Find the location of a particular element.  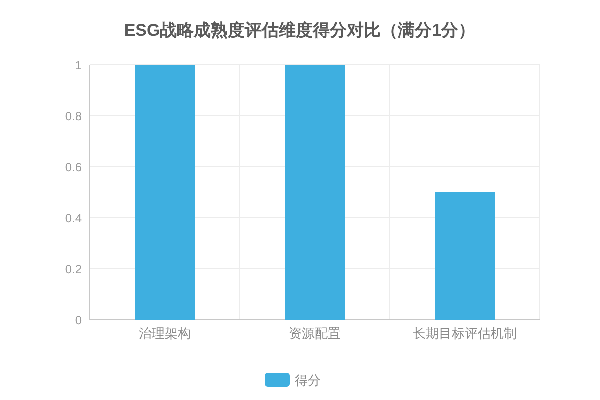

x-tick: 资源配置 is located at coordinates (315, 333).